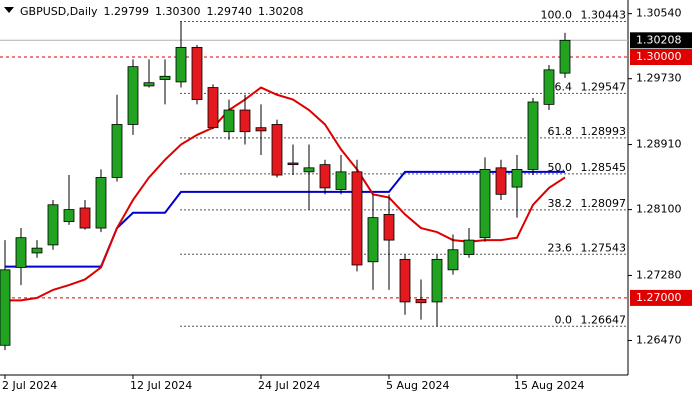 This screenshot has width=700, height=400. What do you see at coordinates (560, 247) in the screenshot?
I see `fib-ratio: 23.6` at bounding box center [560, 247].